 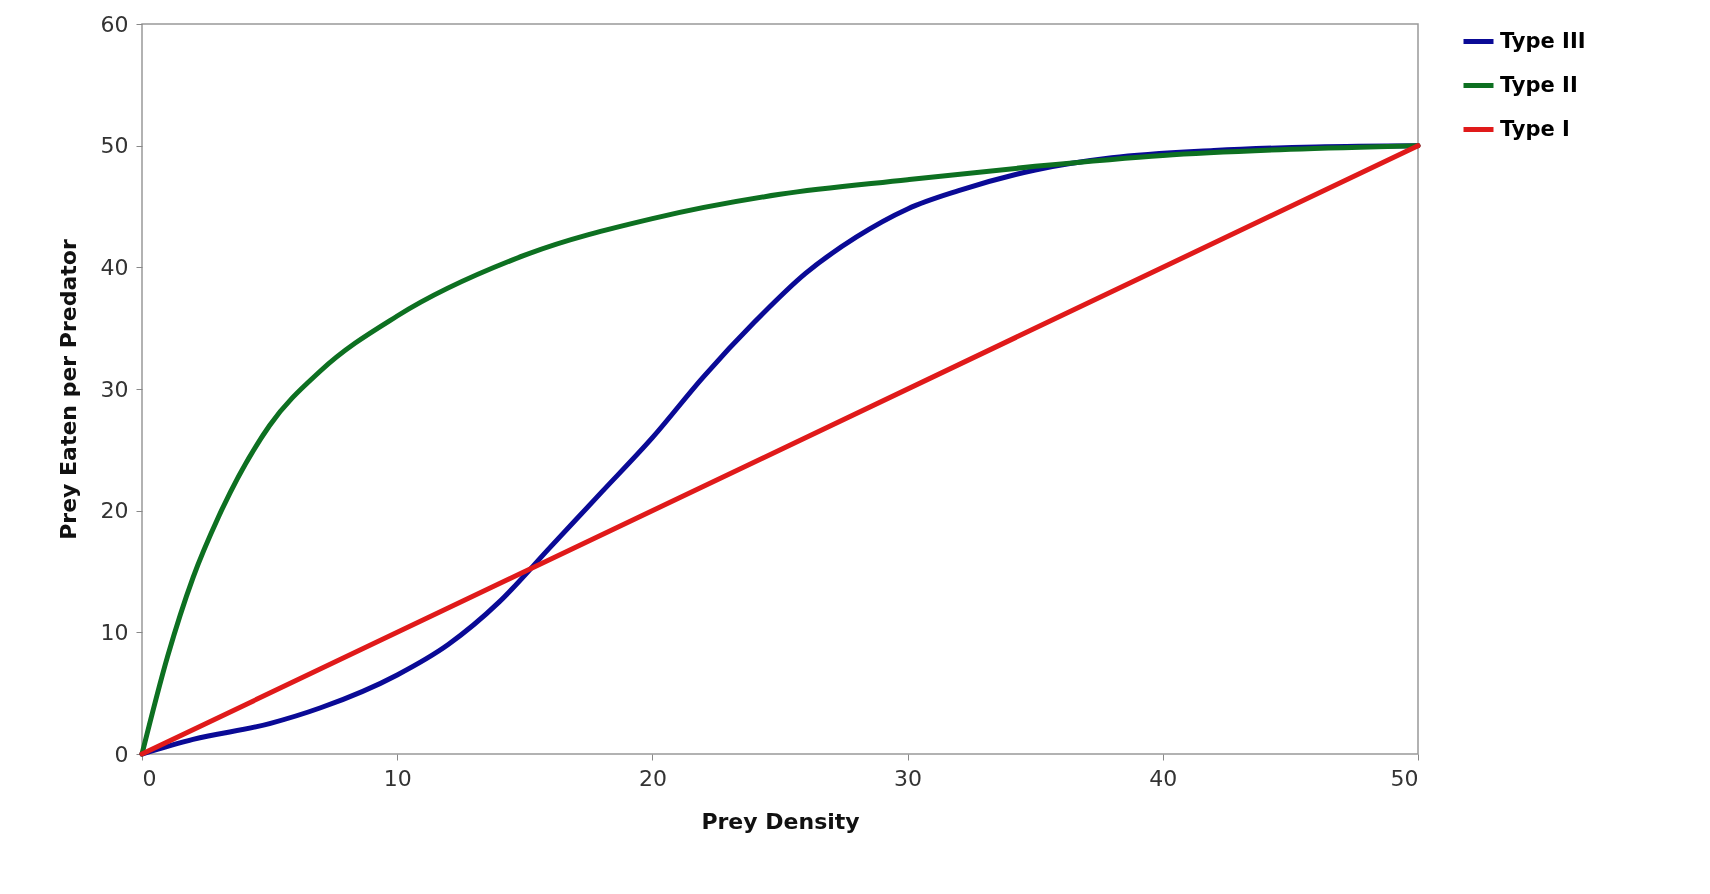 What do you see at coordinates (908, 778) in the screenshot?
I see `x-tick-label: 30` at bounding box center [908, 778].